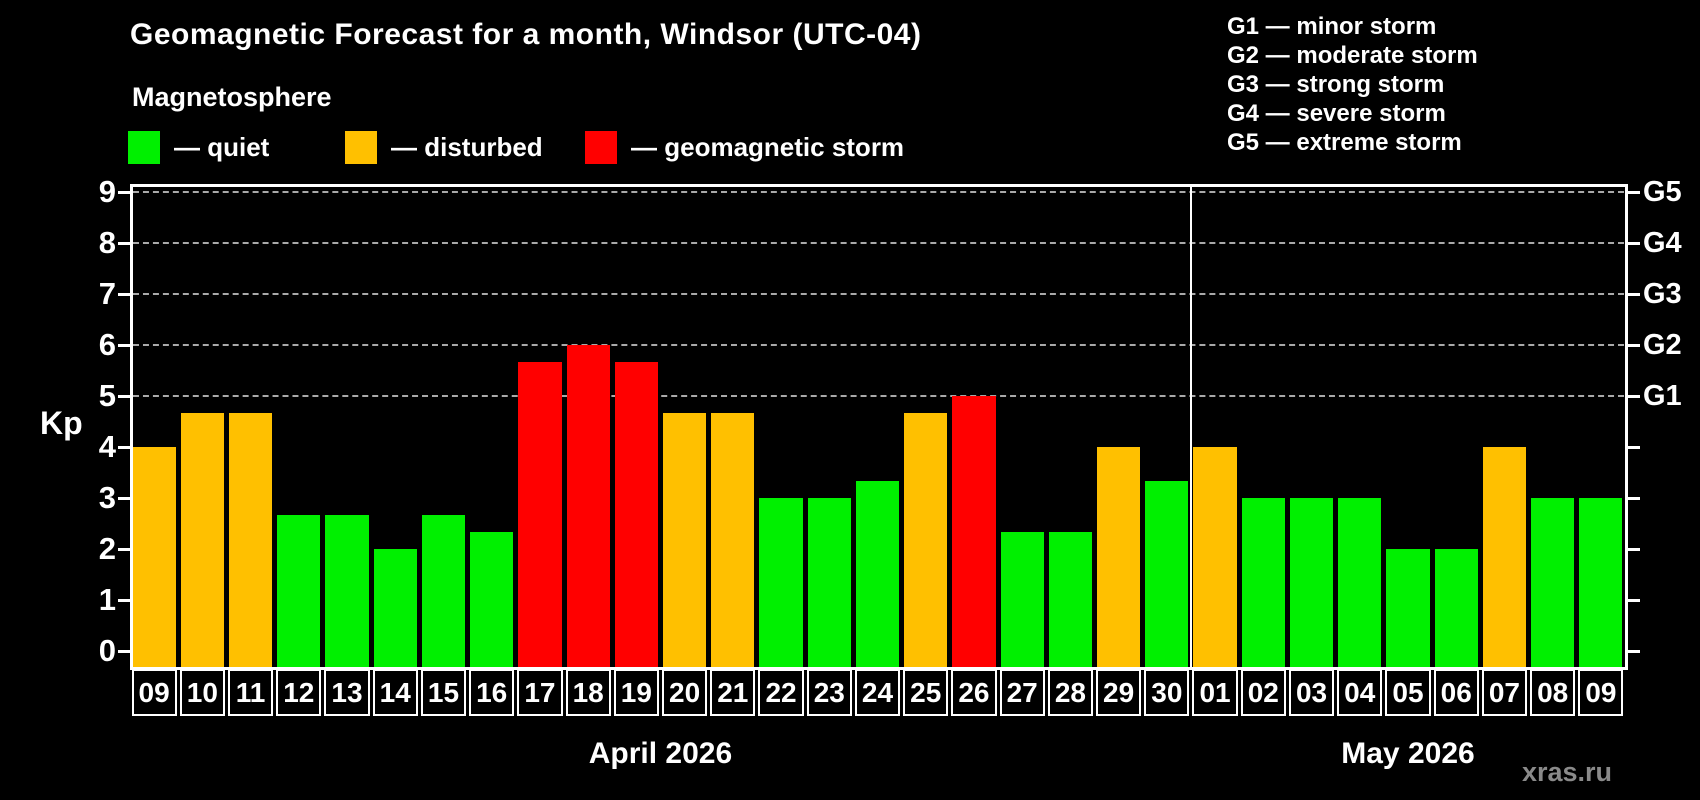 The image size is (1700, 800). Describe the element at coordinates (660, 753) in the screenshot. I see `month-label-april: April 2026` at that location.